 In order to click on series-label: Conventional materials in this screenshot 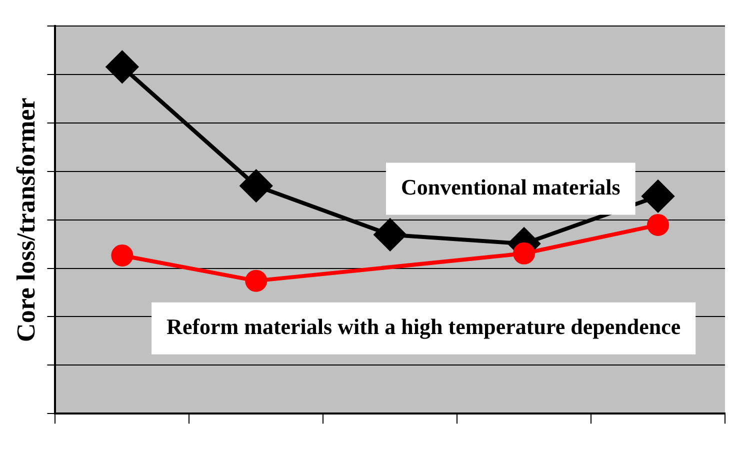, I will do `click(510, 187)`.